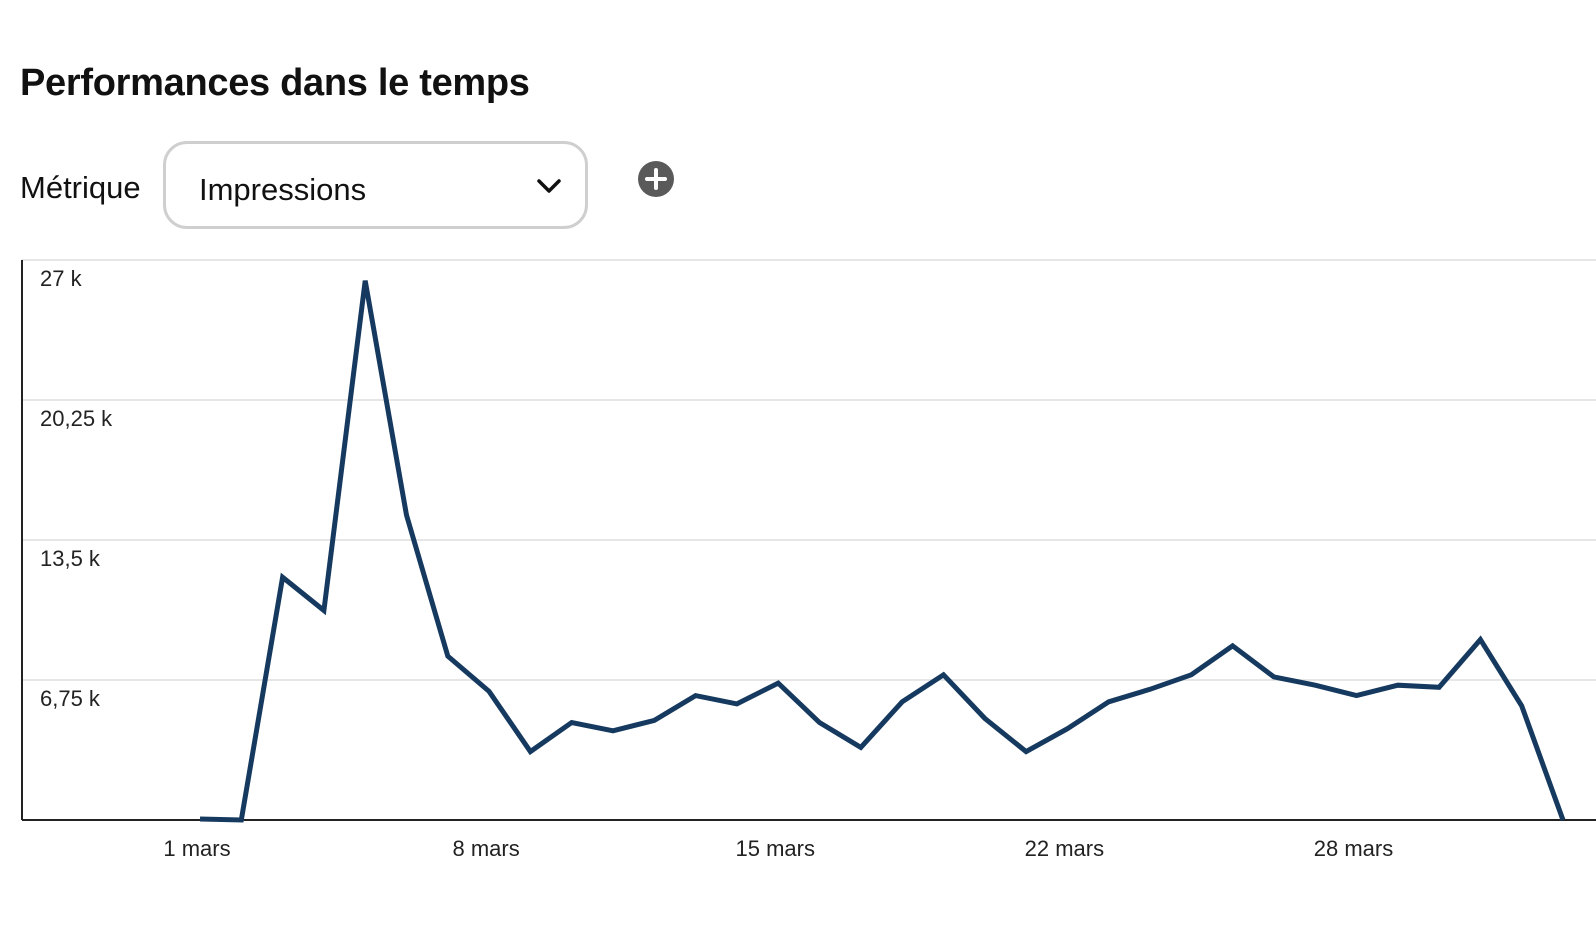  I want to click on x-tick-label: 22 mars, so click(1064, 848).